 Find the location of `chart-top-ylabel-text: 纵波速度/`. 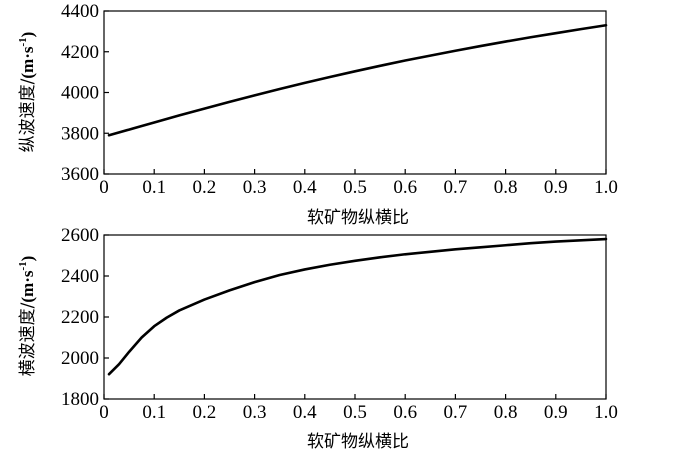

chart-top-ylabel-text: 纵波速度/ is located at coordinates (28, 115).